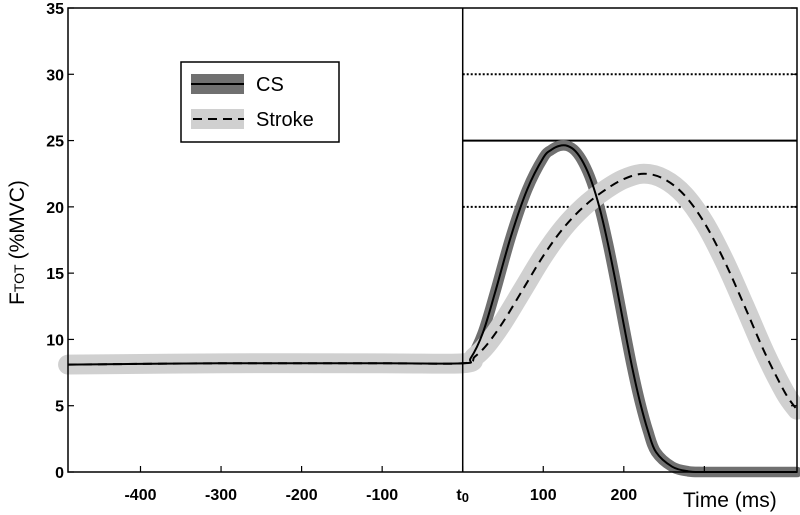 Image resolution: width=800 pixels, height=515 pixels. Describe the element at coordinates (59, 407) in the screenshot. I see `y-tick-label-5: 5` at that location.